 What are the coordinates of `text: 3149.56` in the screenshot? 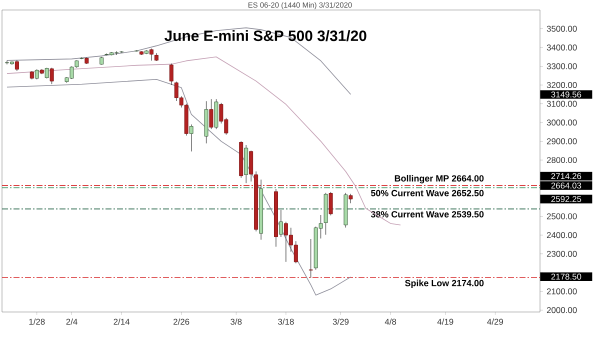 It's located at (566, 95).